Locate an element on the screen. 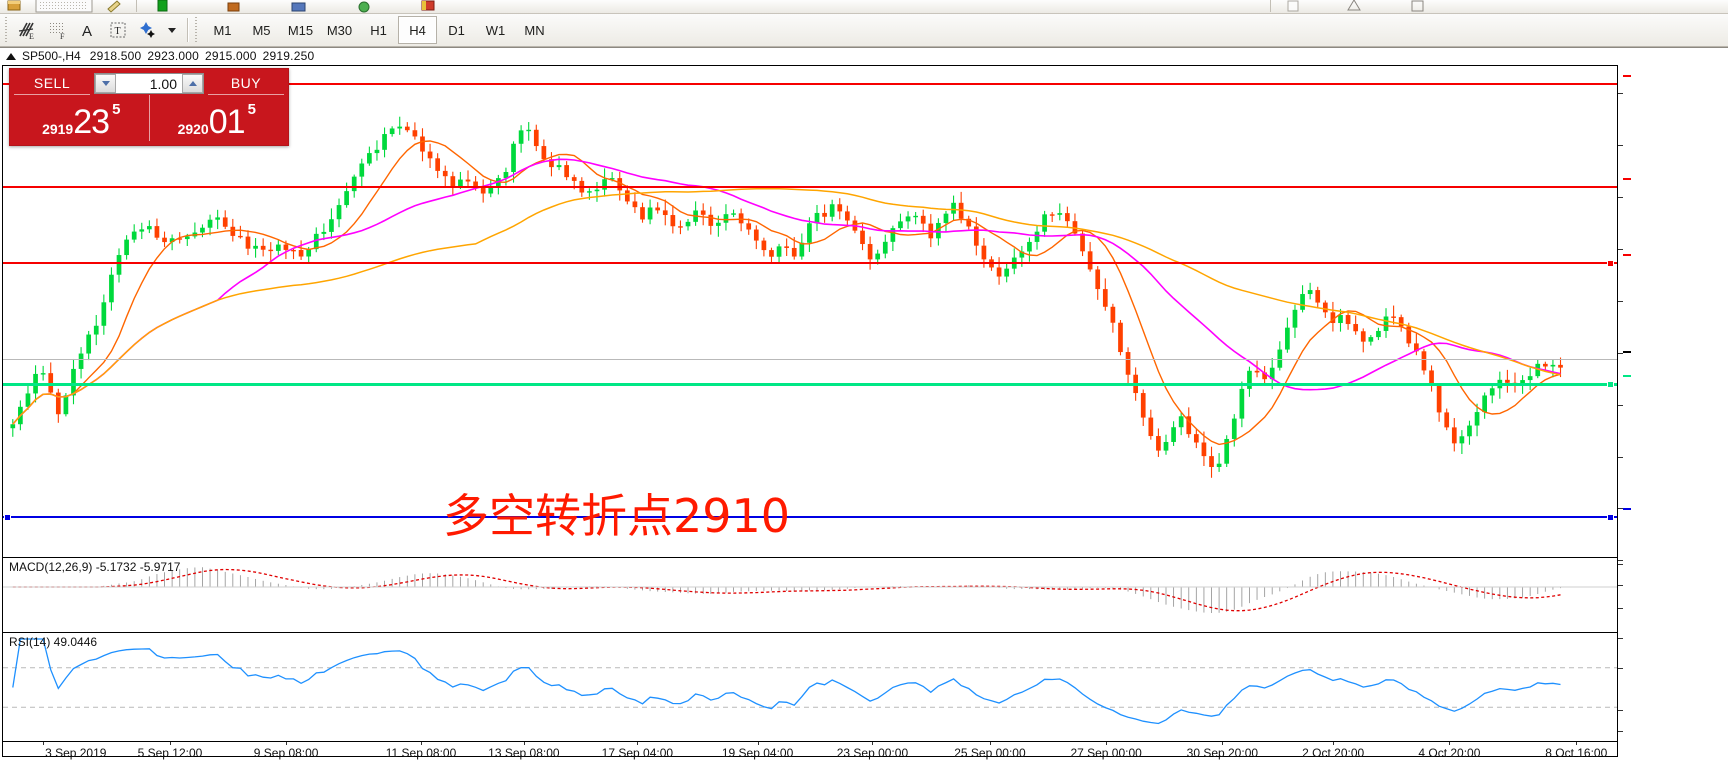 The width and height of the screenshot is (1728, 763). time-label: 13 Sep 08:00 is located at coordinates (524, 753).